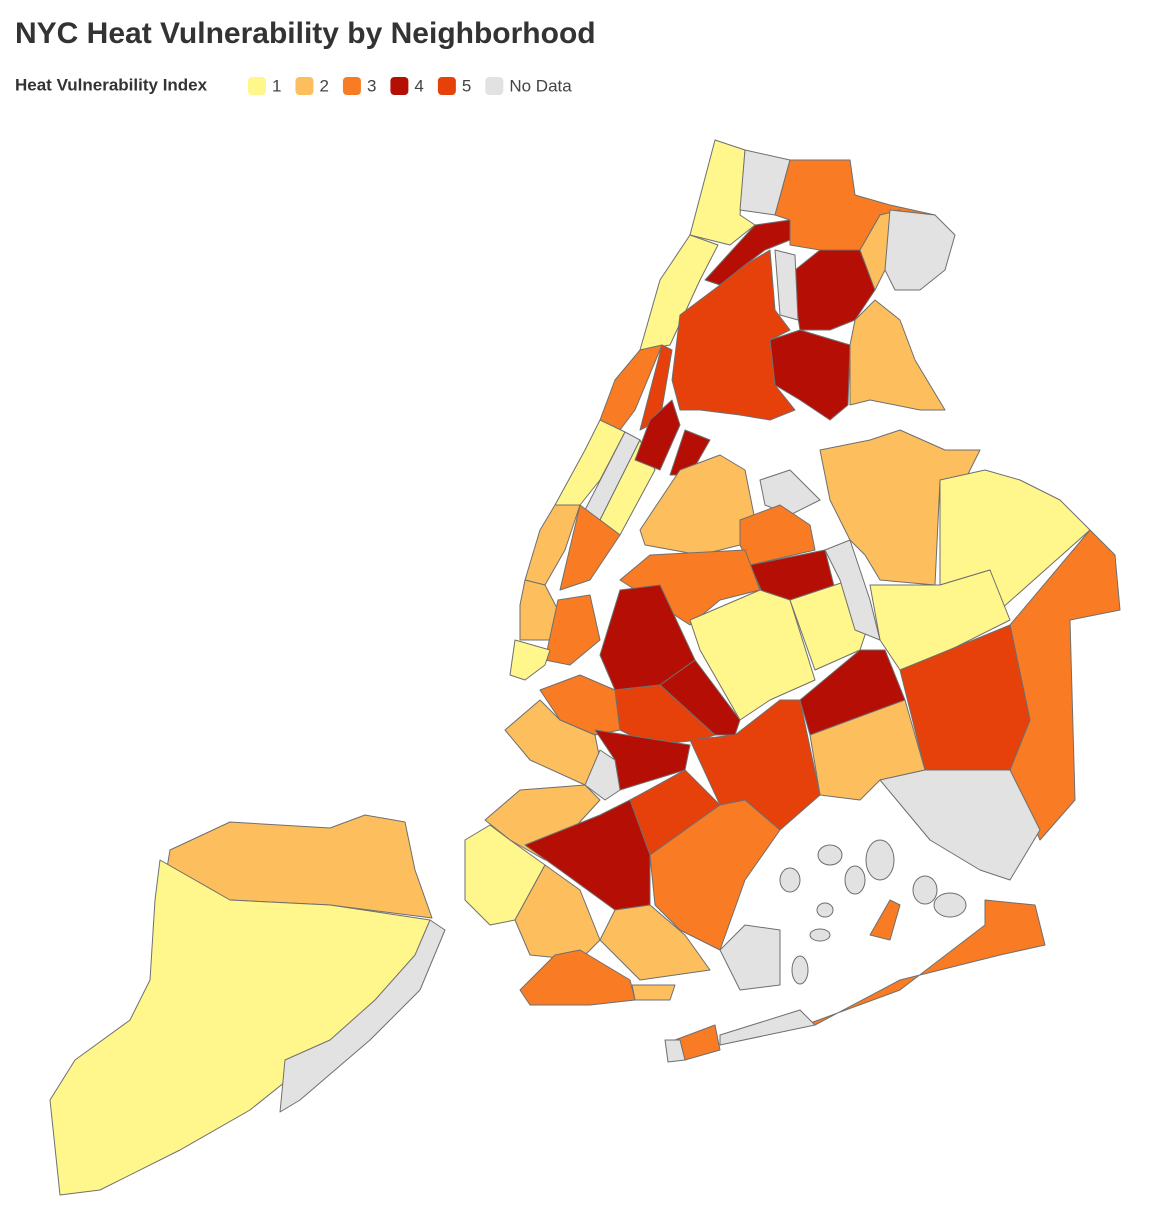 This screenshot has width=1171, height=1220. Describe the element at coordinates (540, 85) in the screenshot. I see `legend-label: No Data` at that location.